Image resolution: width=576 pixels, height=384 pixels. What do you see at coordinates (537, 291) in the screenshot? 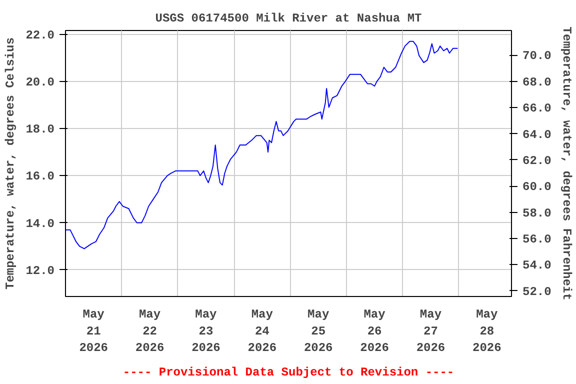
I see `y2-tick-label: 52.0` at bounding box center [537, 291].